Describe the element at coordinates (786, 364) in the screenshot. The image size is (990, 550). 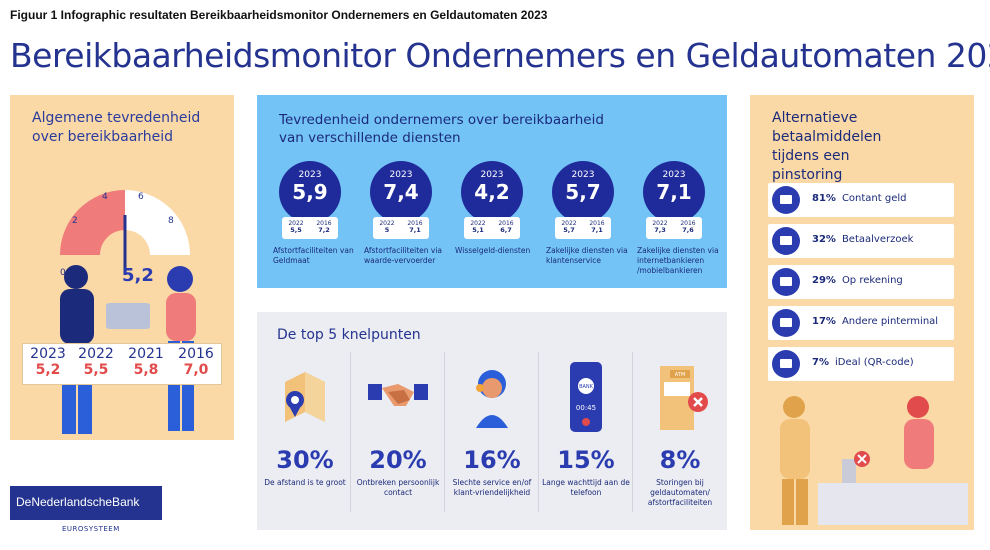
I see `qr-code-icon` at that location.